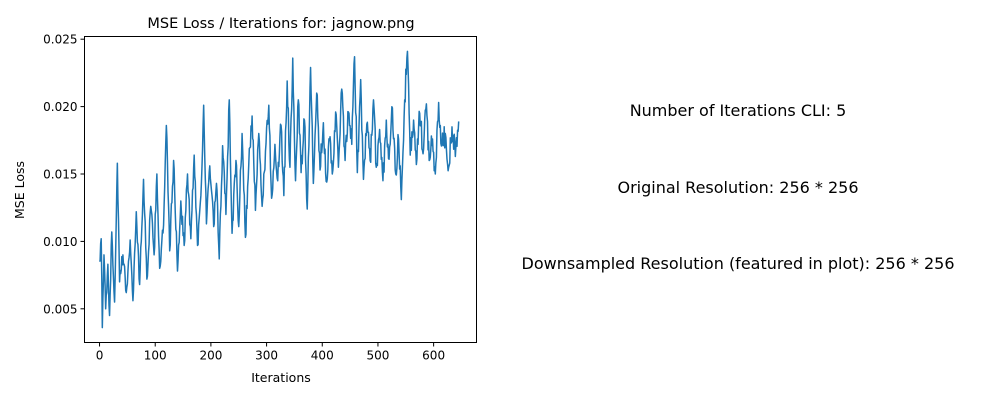  I want to click on y-tick-label: 0.005, so click(60, 309).